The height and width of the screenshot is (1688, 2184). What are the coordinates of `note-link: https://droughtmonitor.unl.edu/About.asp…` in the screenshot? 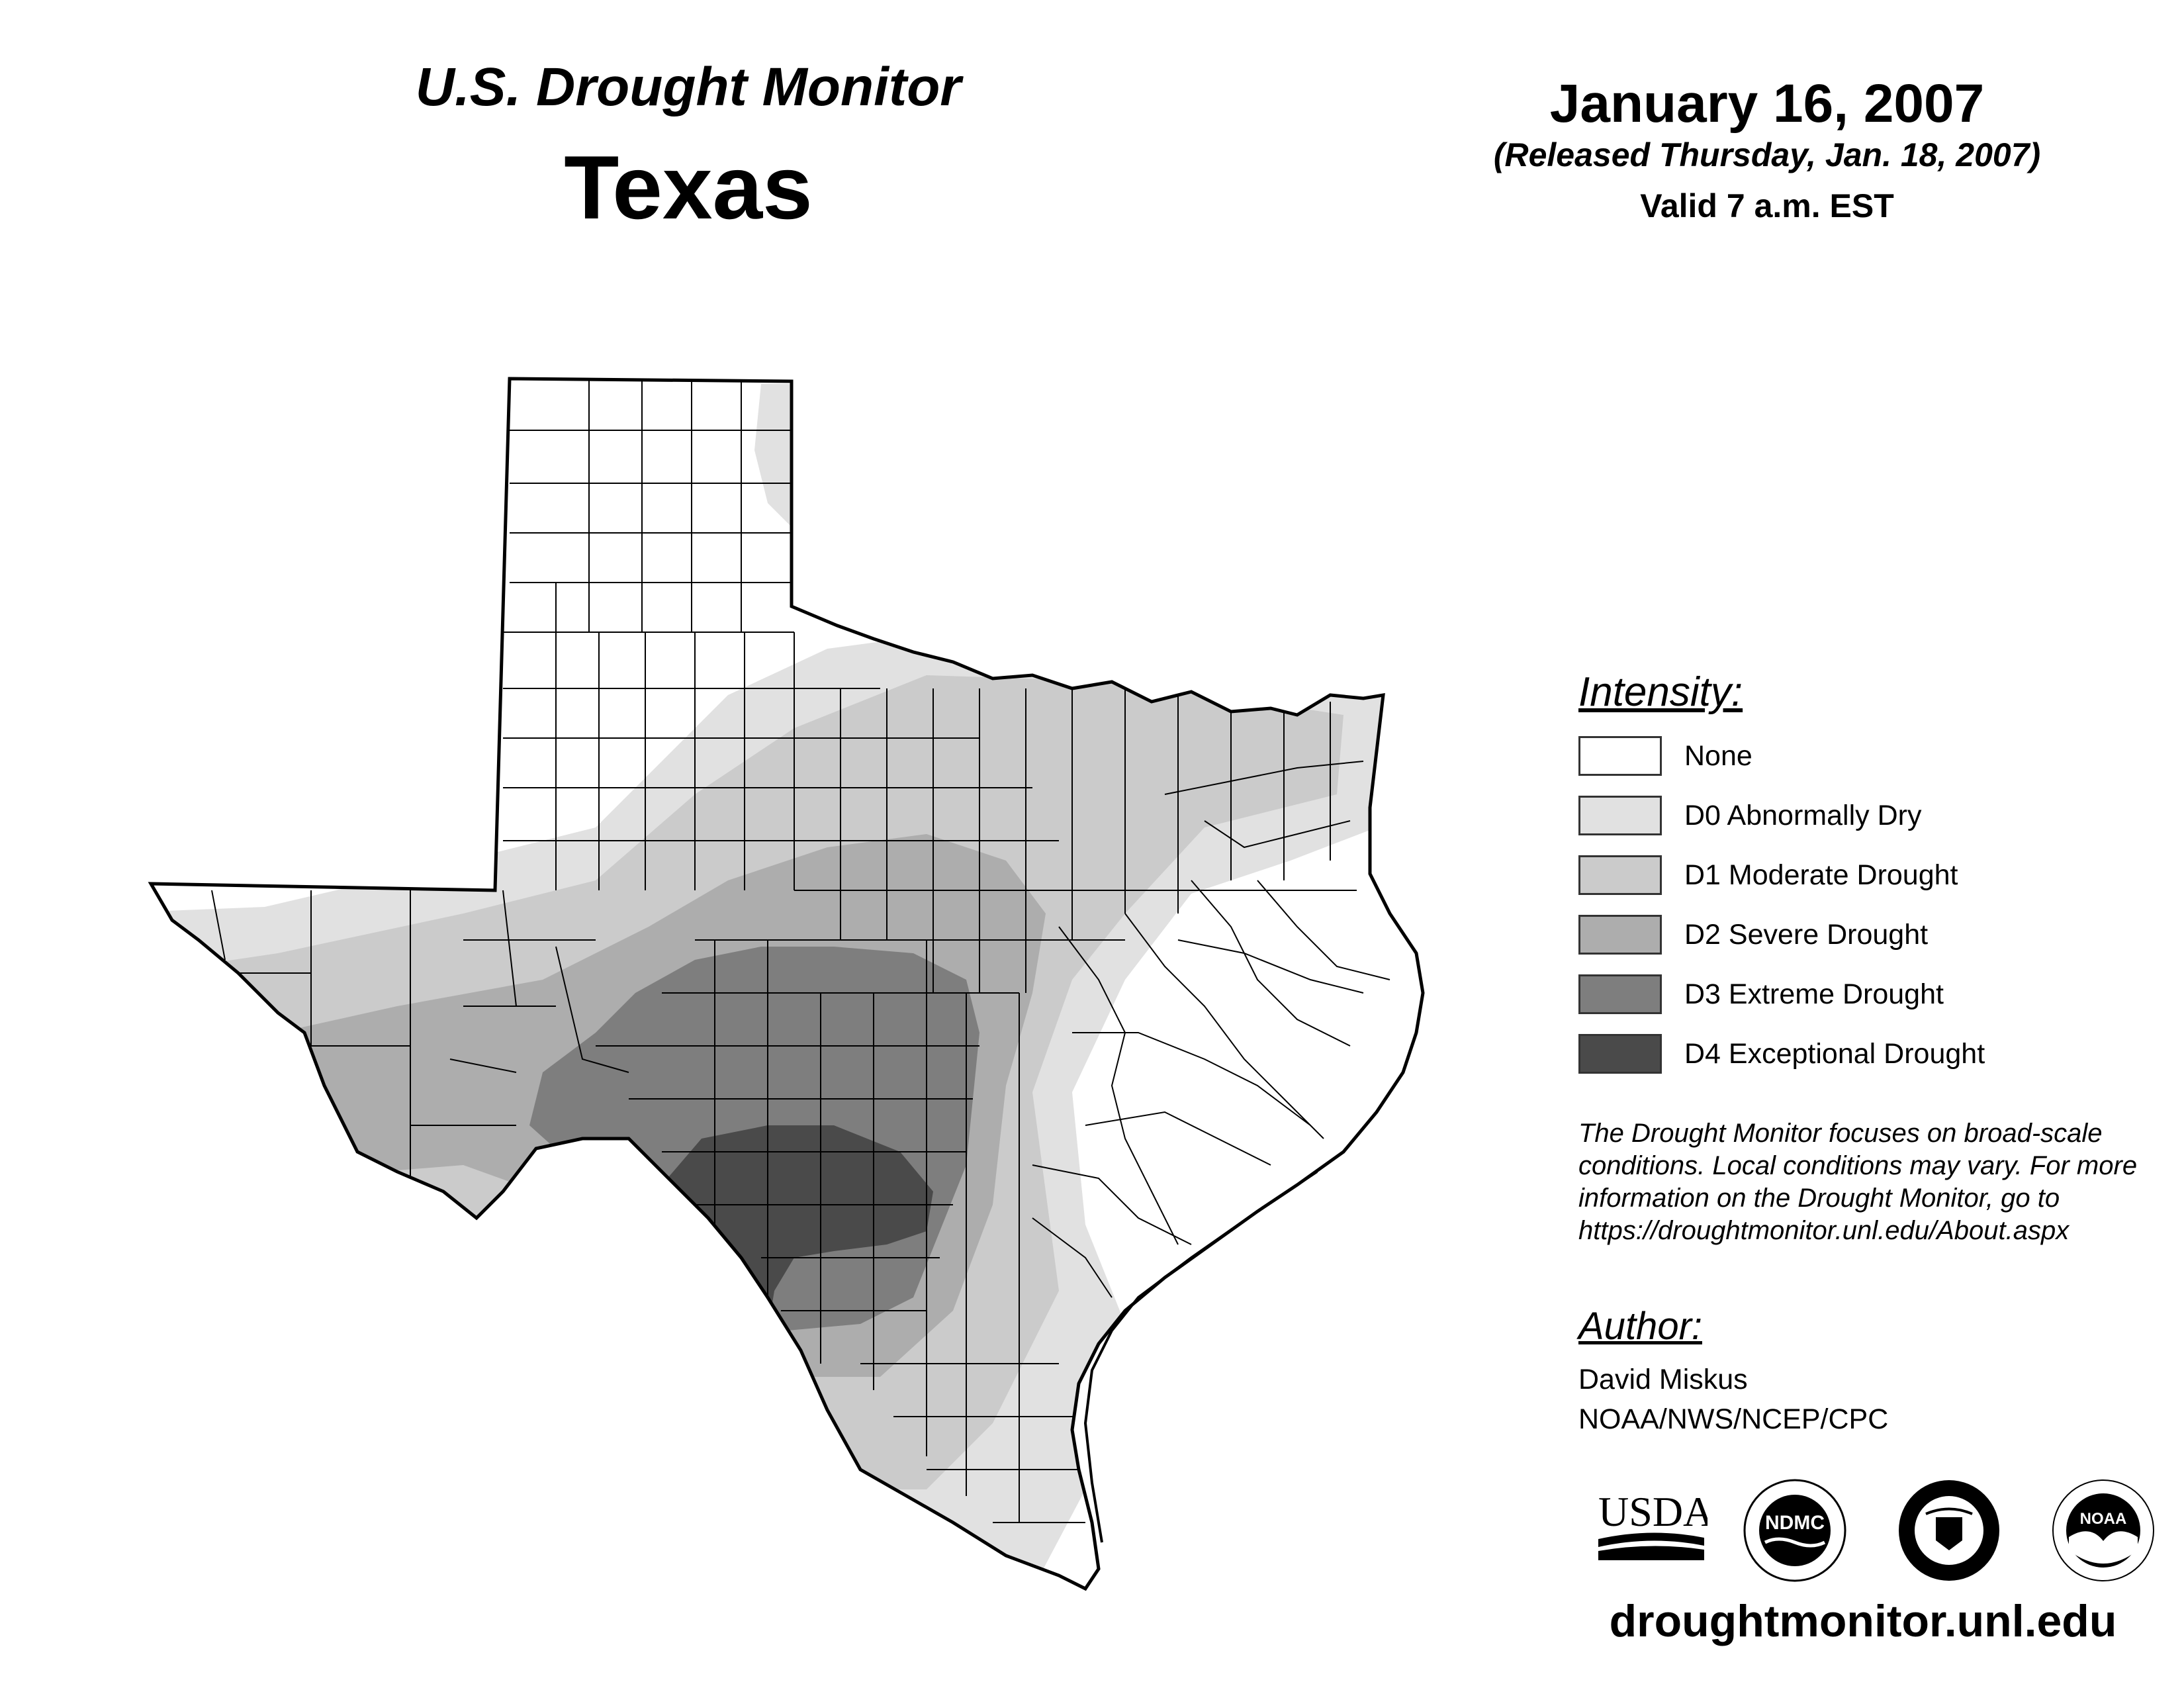 It's located at (1824, 1230).